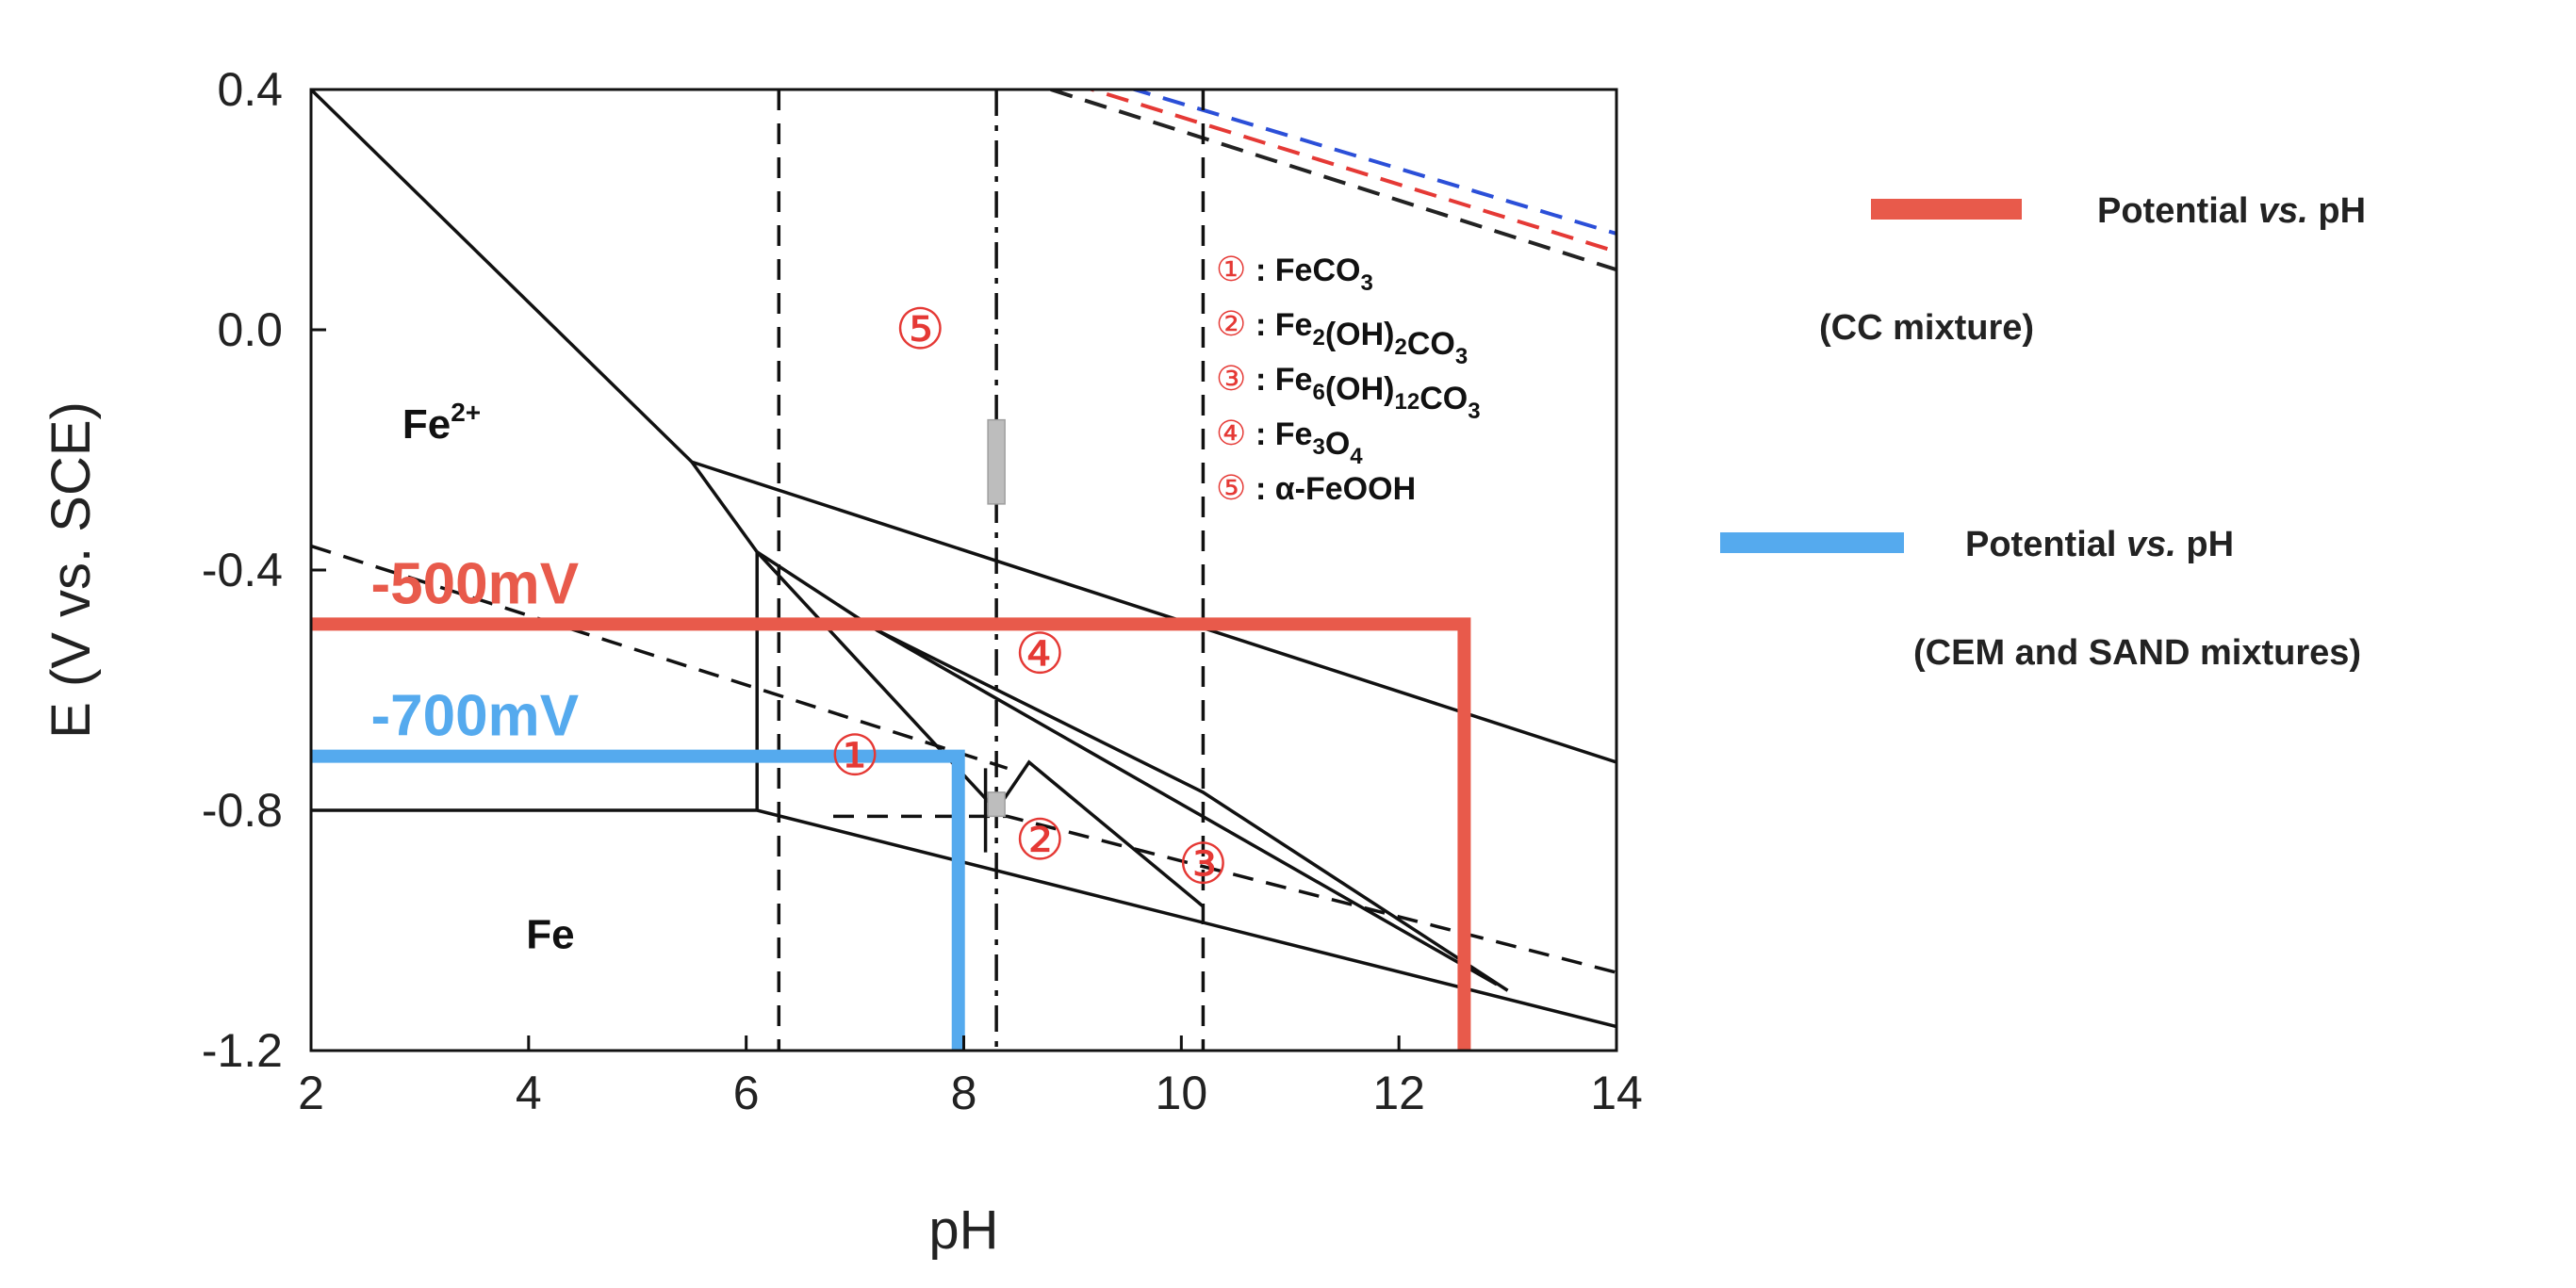 The image size is (2576, 1288). What do you see at coordinates (964, 1093) in the screenshot?
I see `x-tick-label-3: 8` at bounding box center [964, 1093].